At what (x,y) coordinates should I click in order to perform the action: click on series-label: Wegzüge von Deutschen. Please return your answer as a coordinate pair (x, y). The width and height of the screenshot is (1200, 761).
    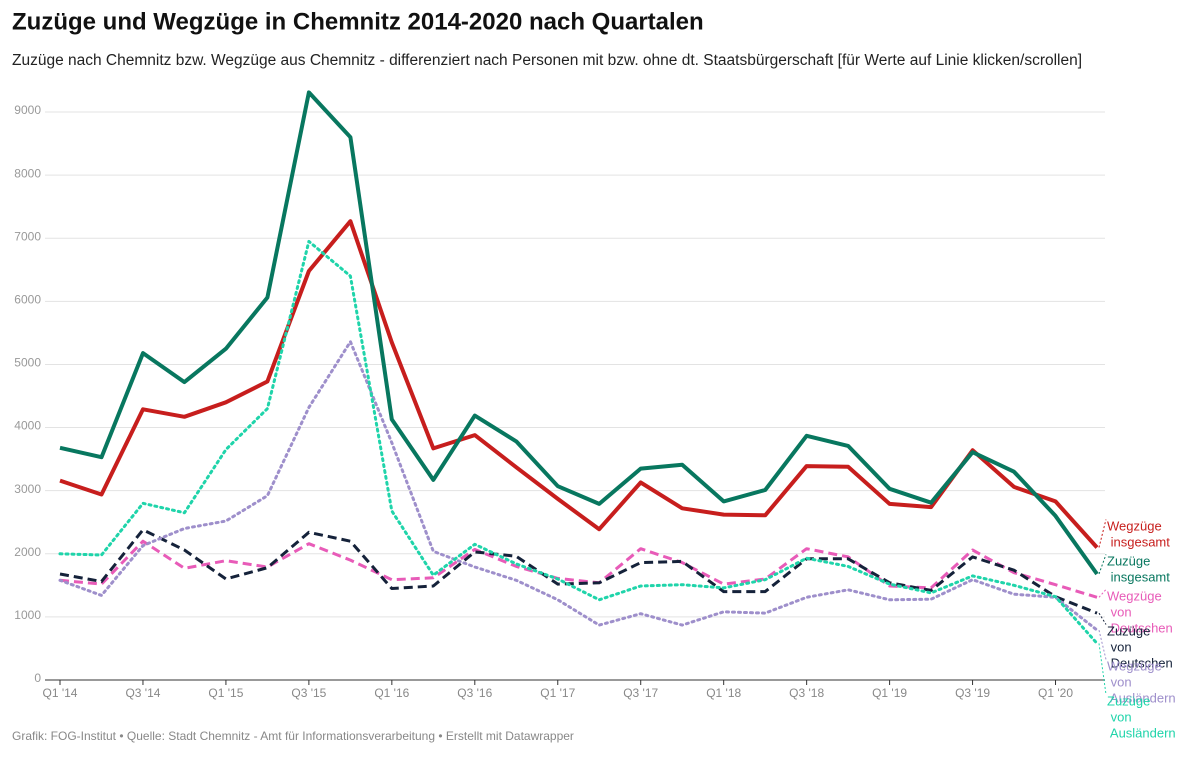
    Looking at the image, I should click on (1140, 612).